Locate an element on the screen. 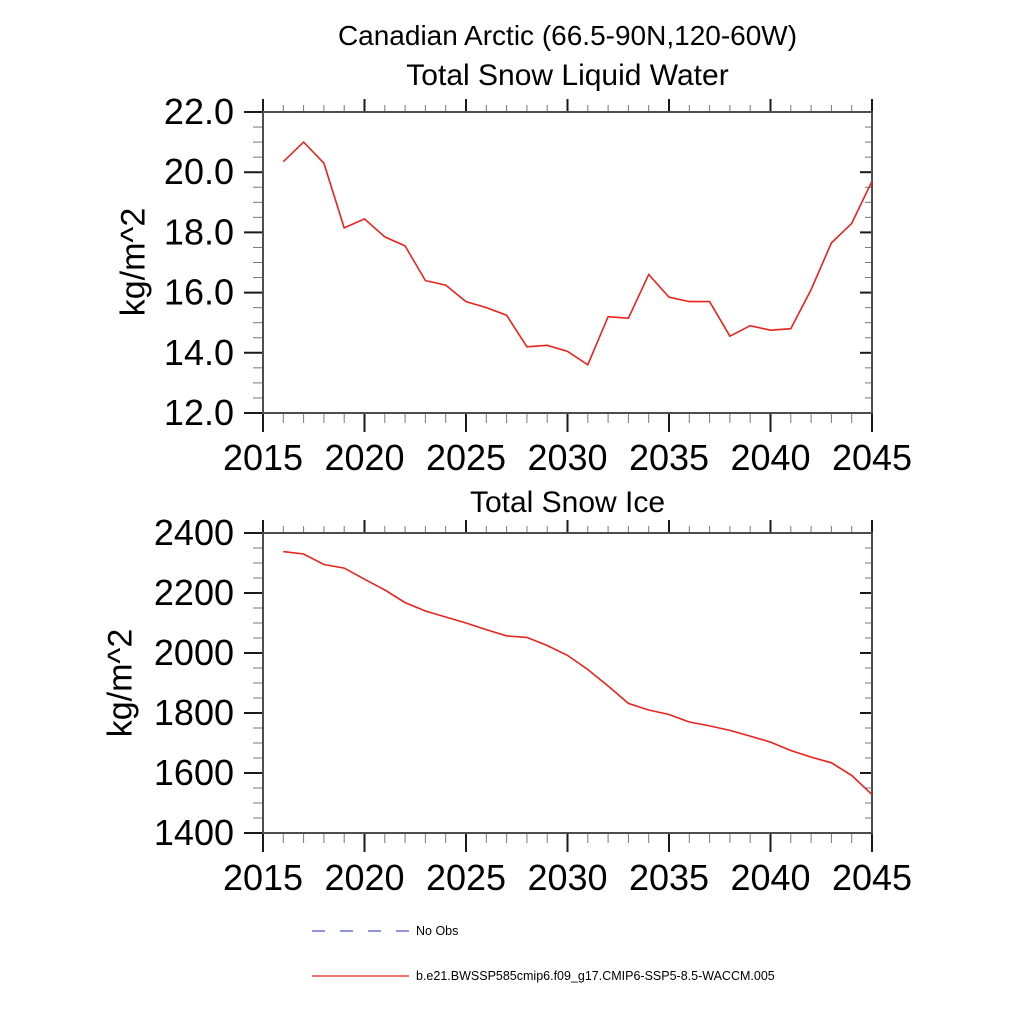 The image size is (1024, 1024). y-tick-label: 18.0 is located at coordinates (199, 231).